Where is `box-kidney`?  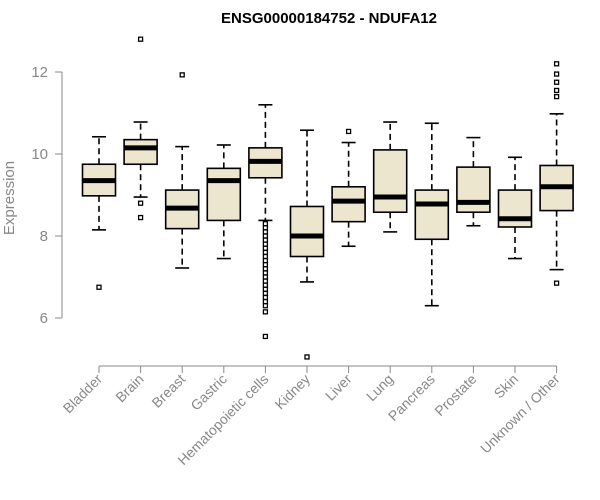 box-kidney is located at coordinates (307, 244).